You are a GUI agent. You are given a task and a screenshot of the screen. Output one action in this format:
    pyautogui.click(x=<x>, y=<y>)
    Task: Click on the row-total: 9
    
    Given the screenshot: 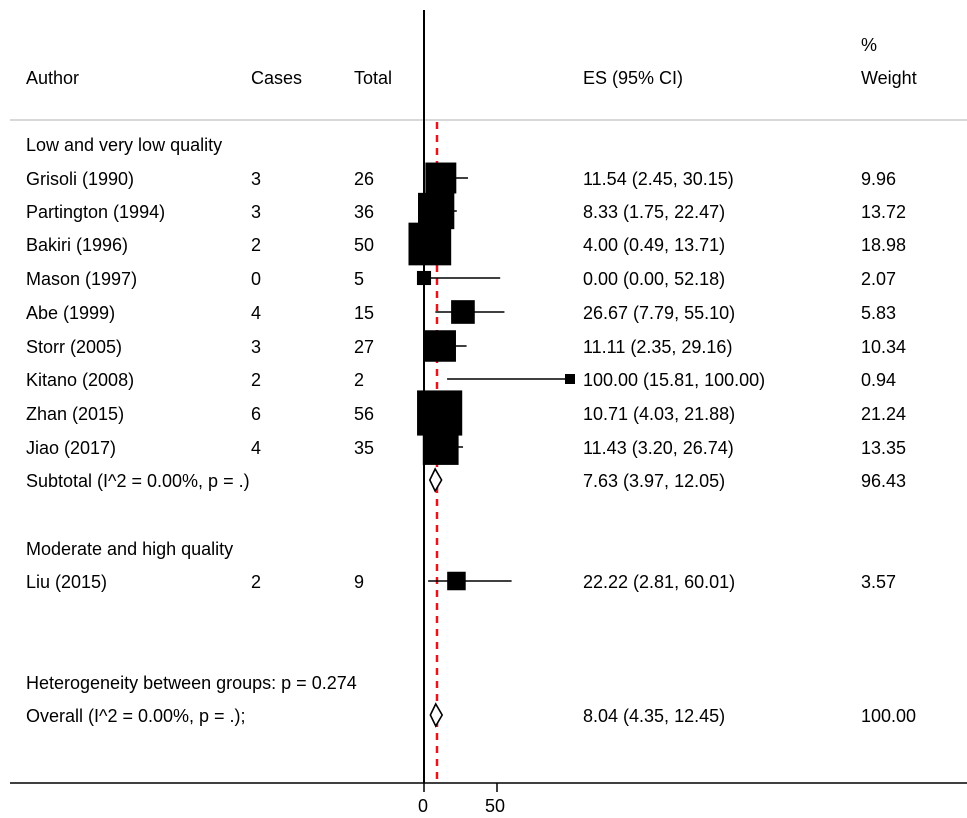 What is the action you would take?
    pyautogui.click(x=359, y=582)
    